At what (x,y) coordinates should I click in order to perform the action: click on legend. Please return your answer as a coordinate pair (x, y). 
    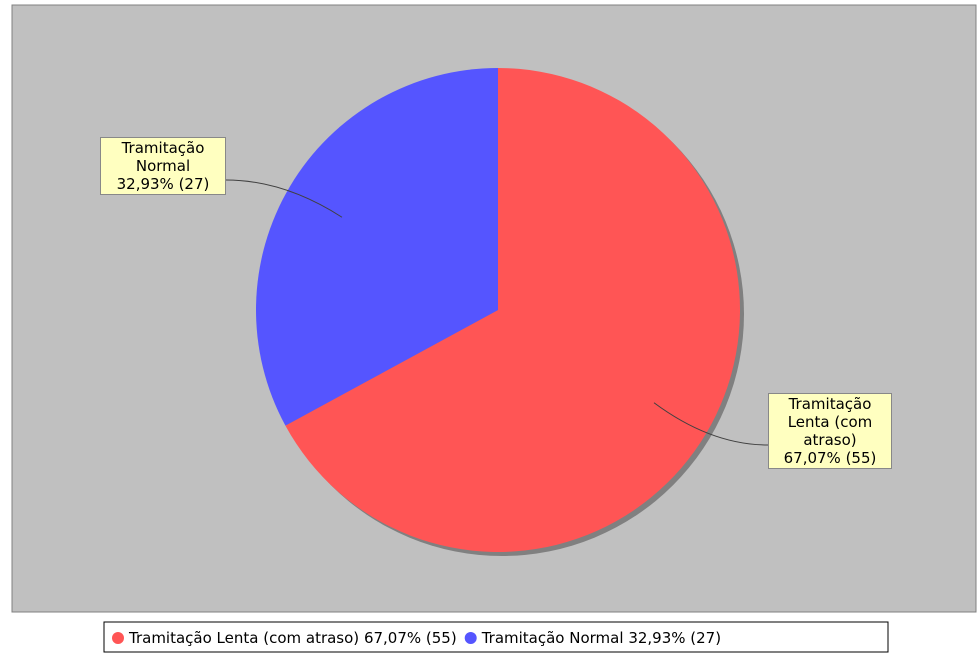
    Looking at the image, I should click on (496, 637).